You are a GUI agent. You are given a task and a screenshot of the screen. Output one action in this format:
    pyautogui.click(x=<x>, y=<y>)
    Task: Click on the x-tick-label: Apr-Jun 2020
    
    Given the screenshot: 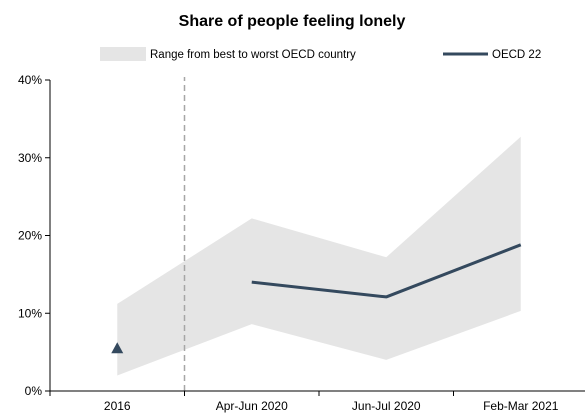 What is the action you would take?
    pyautogui.click(x=252, y=406)
    